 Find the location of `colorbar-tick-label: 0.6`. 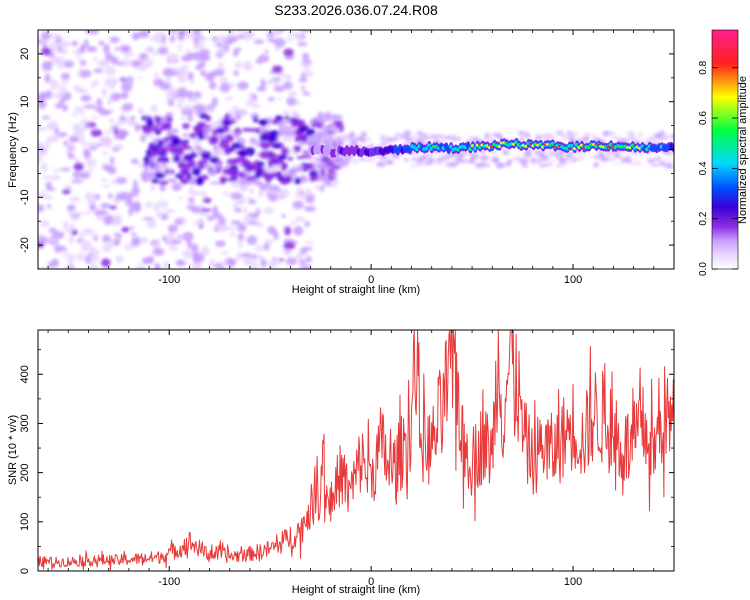

colorbar-tick-label: 0.6 is located at coordinates (703, 118).